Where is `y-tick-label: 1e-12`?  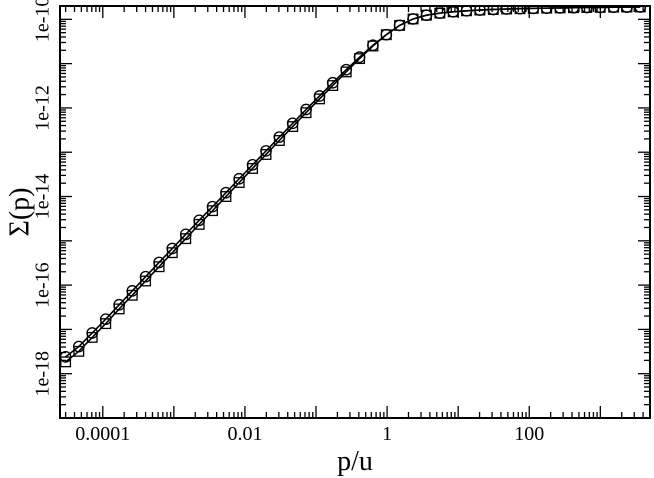 y-tick-label: 1e-12 is located at coordinates (43, 108).